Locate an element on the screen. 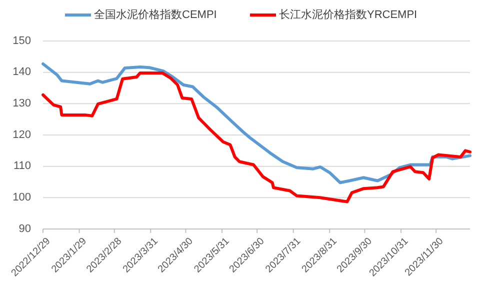 The image size is (480, 300). y-tick-label: 100 is located at coordinates (21, 198).